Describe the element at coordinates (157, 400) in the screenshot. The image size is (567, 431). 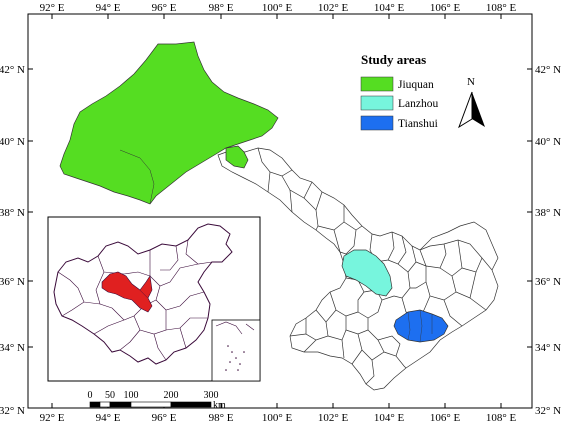
I see `scale-bar: 0 50 100 200 300 km` at that location.